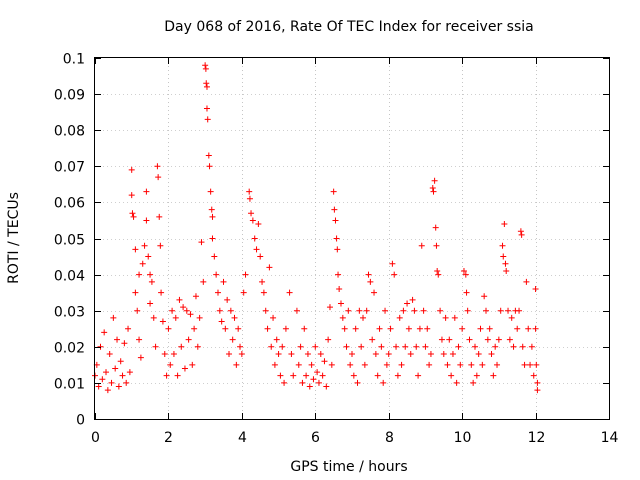 The width and height of the screenshot is (640, 480). What do you see at coordinates (537, 438) in the screenshot?
I see `x-tick-label: 12` at bounding box center [537, 438].